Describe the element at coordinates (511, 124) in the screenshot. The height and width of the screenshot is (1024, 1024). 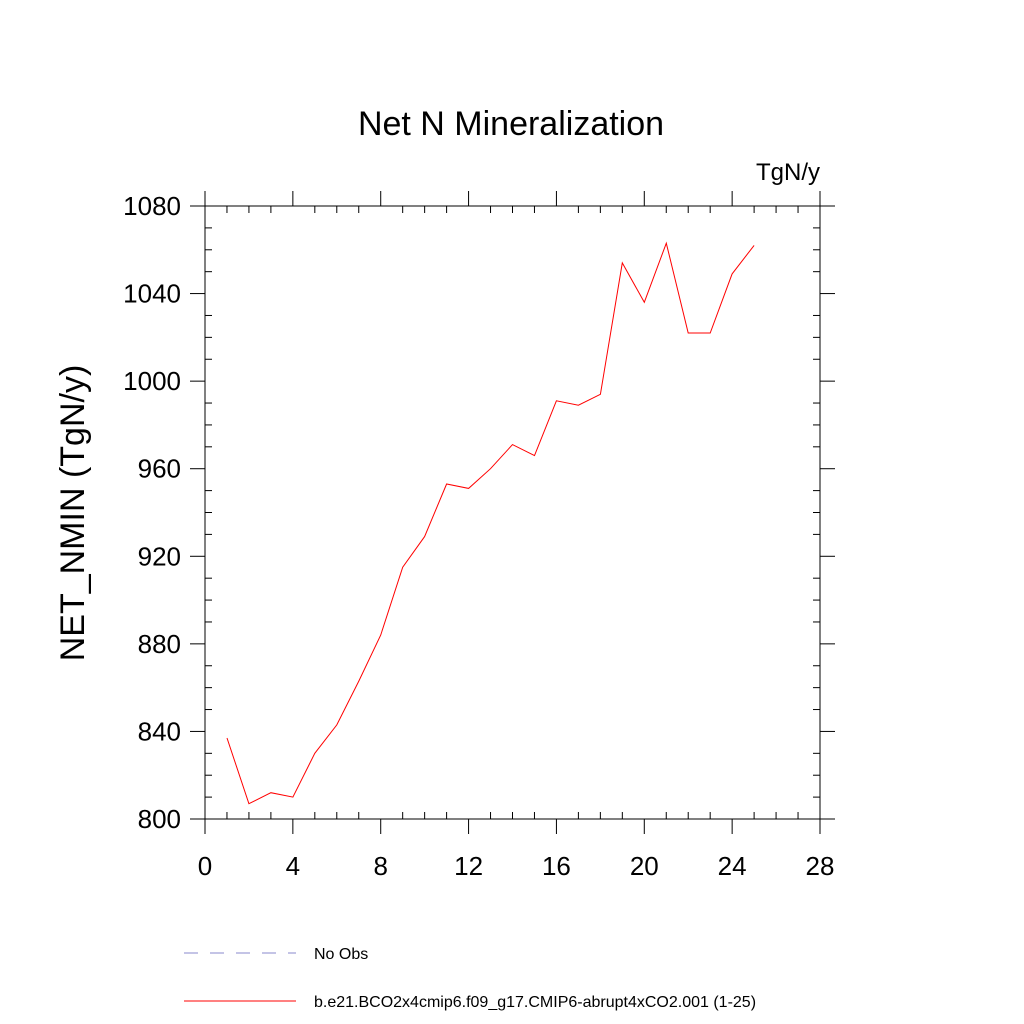
I see `chart-title: Net N Mineralization` at that location.